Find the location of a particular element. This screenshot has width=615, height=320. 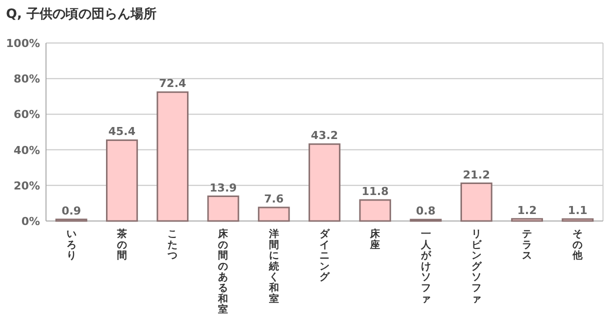

x-tick-label: いろり is located at coordinates (71, 245).